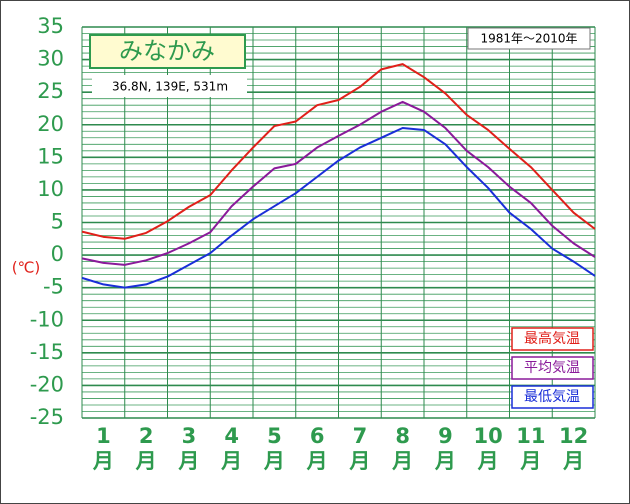 The width and height of the screenshot is (630, 504). Describe the element at coordinates (360, 448) in the screenshot. I see `x-tick-label: 7月` at that location.